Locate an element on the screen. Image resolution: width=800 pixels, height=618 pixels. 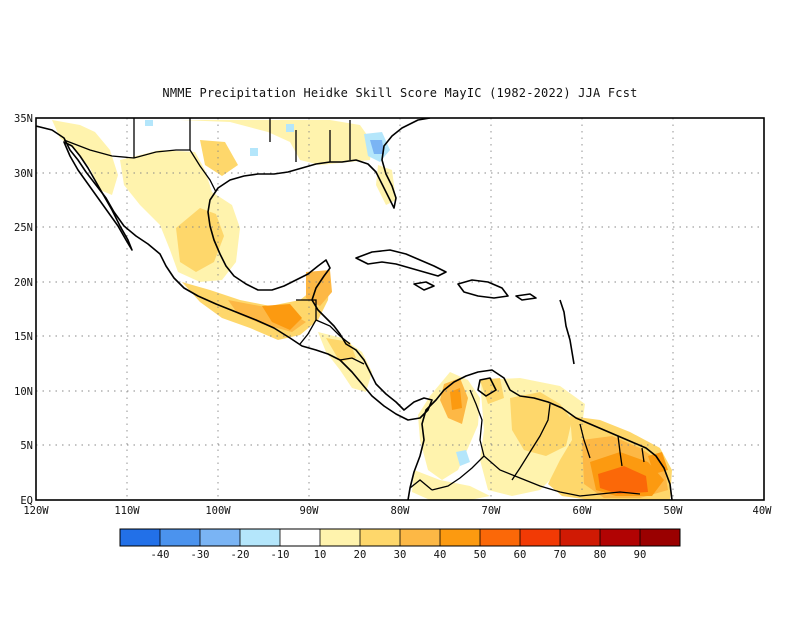
shade-chiapas is located at coordinates (282, 317).